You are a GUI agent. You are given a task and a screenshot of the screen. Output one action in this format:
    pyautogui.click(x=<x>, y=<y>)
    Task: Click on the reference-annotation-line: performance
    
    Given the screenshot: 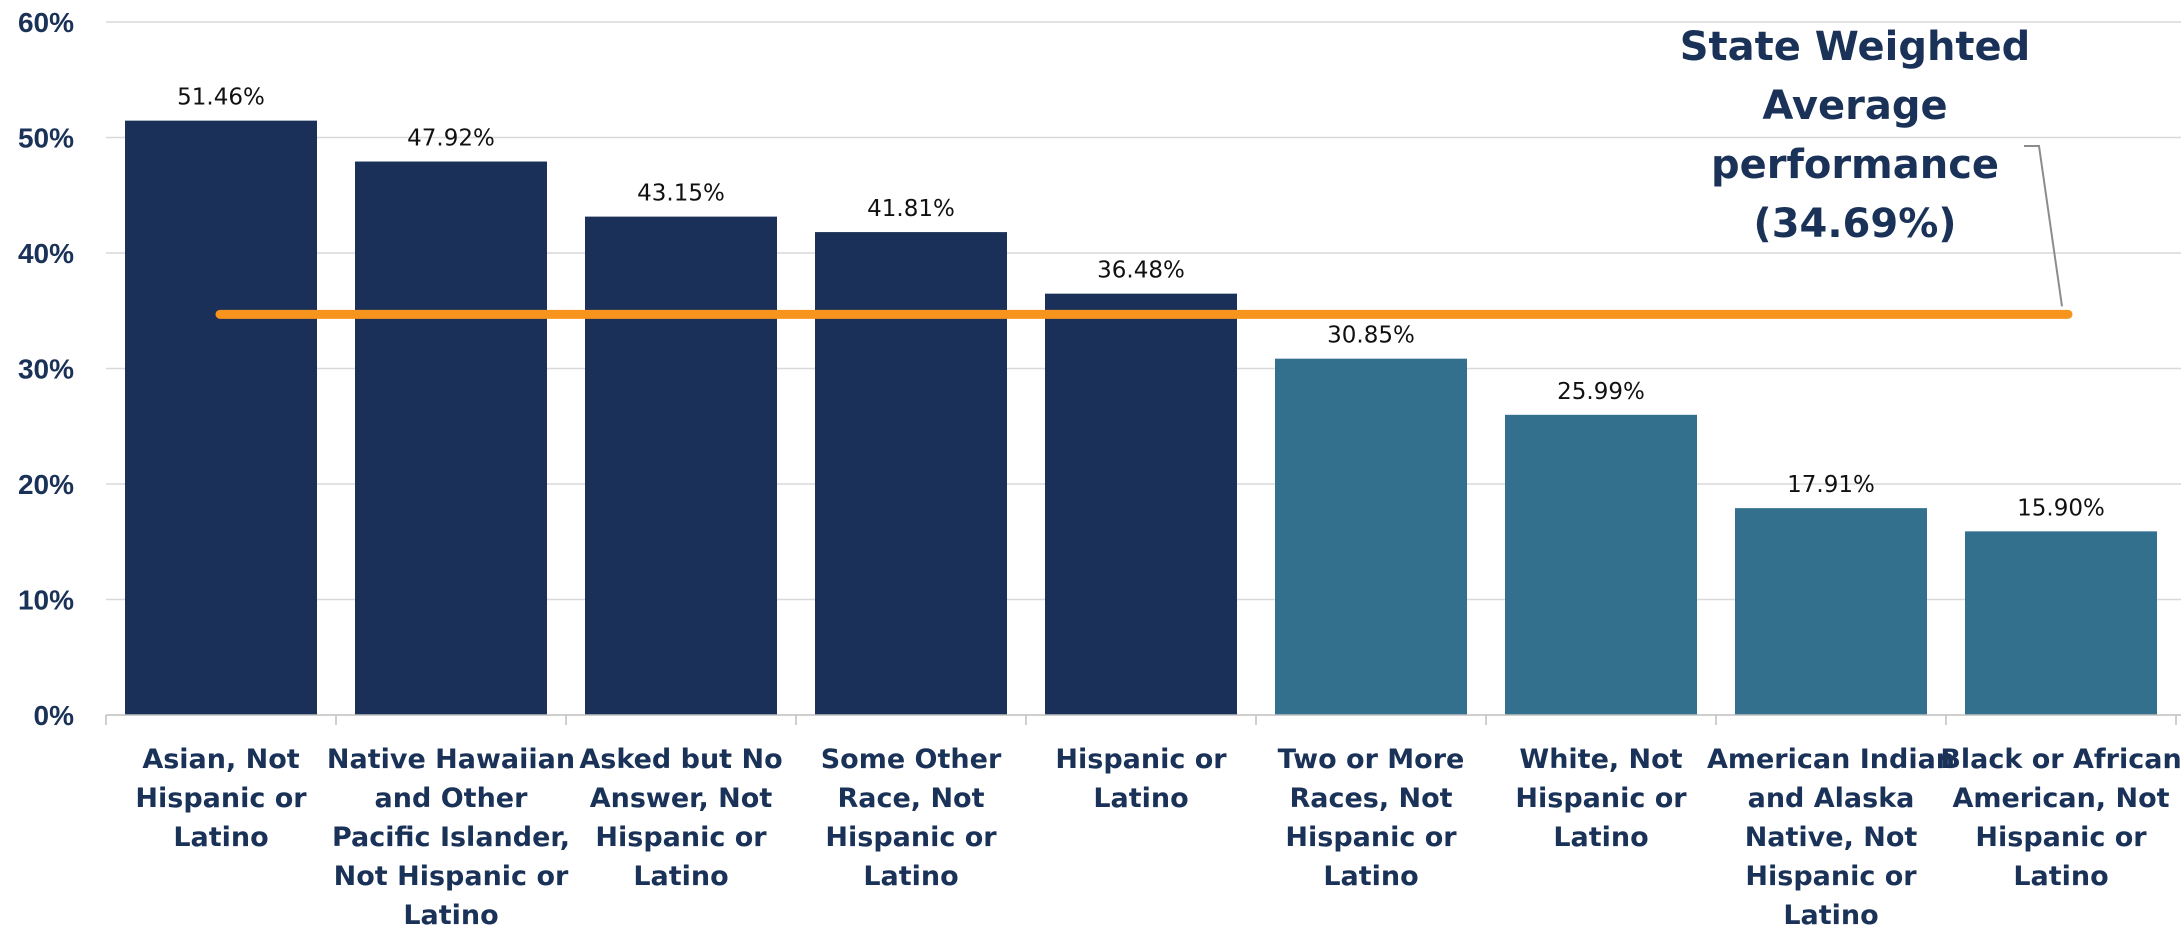 What is the action you would take?
    pyautogui.click(x=1855, y=165)
    